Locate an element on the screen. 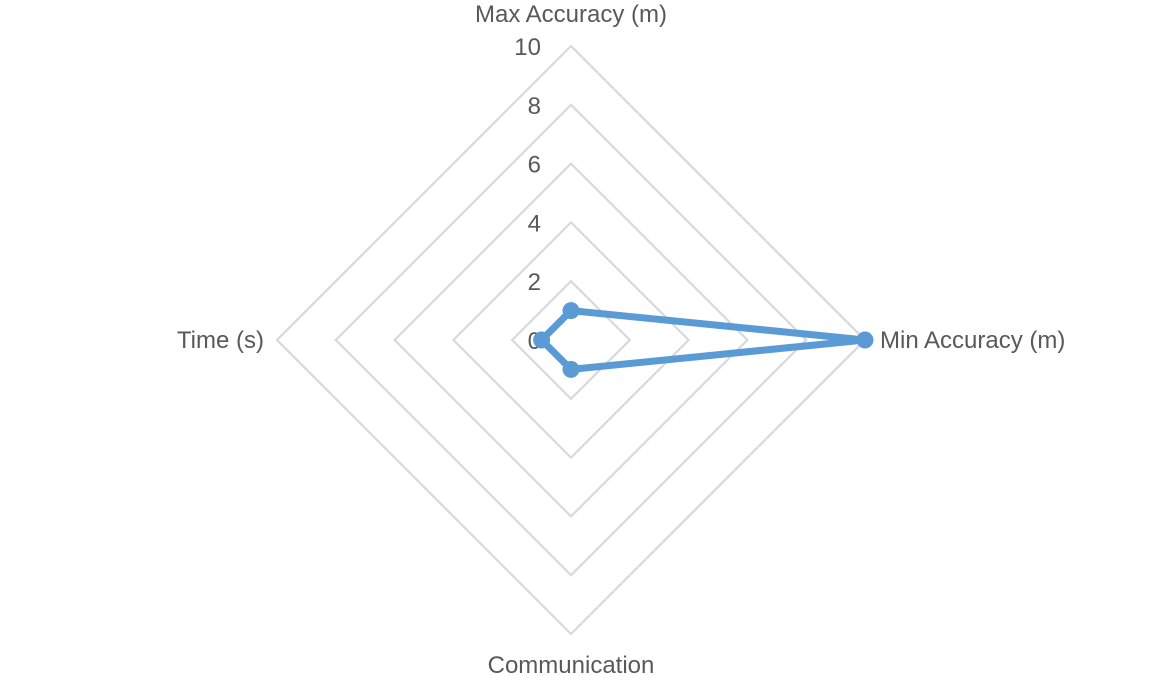 The image size is (1158, 686). tick-label: 6 is located at coordinates (534, 165).